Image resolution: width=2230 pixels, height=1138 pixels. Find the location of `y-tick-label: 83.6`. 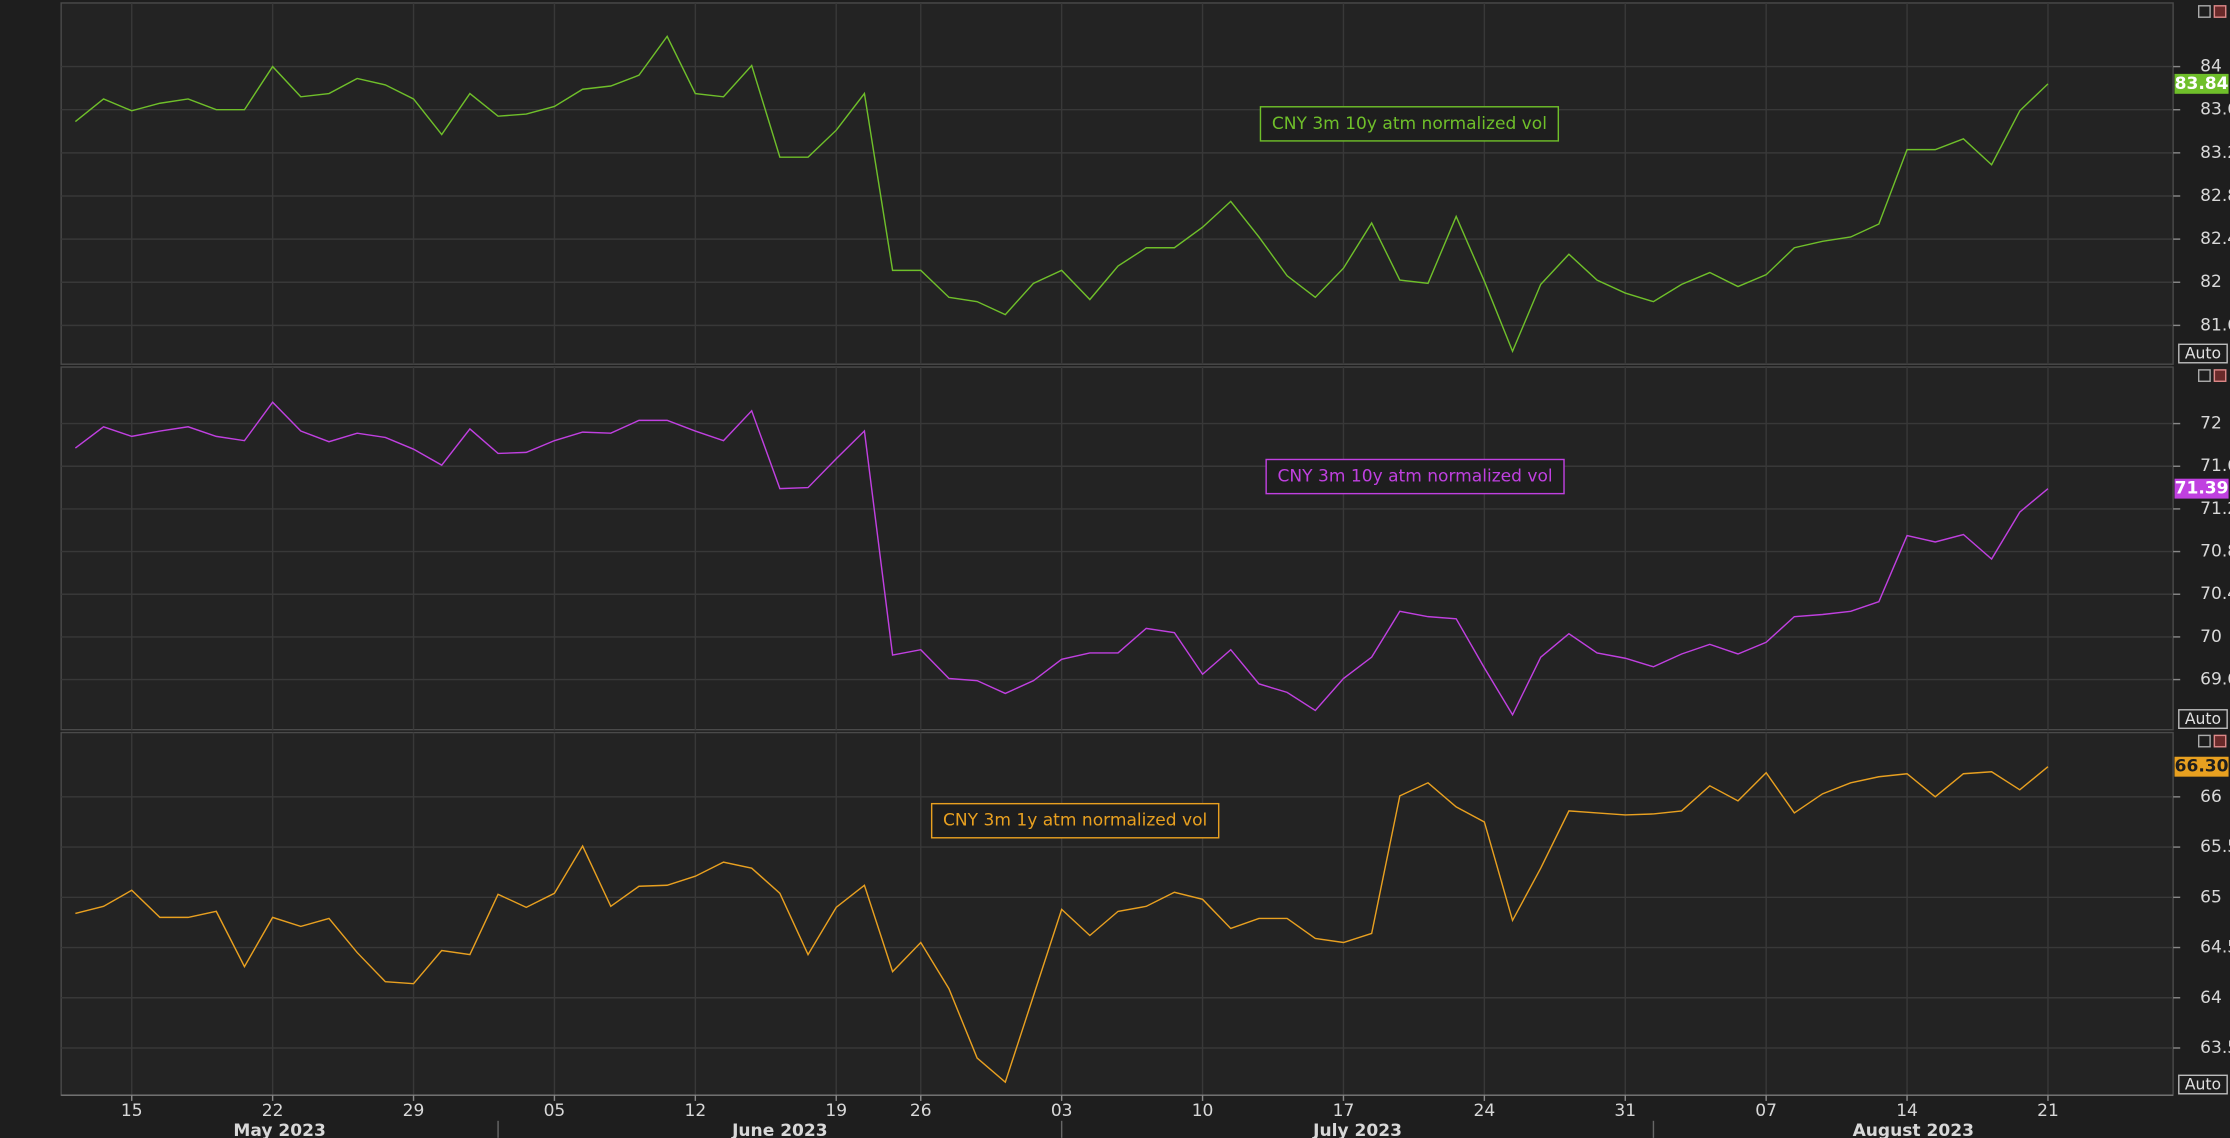

y-tick-label: 83.6 is located at coordinates (2215, 110).